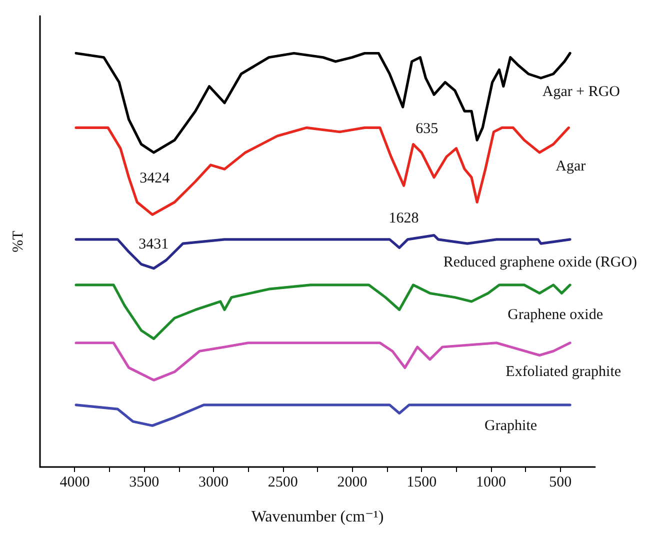 This screenshot has width=653, height=537. Describe the element at coordinates (403, 218) in the screenshot. I see `annotation: 1628` at that location.